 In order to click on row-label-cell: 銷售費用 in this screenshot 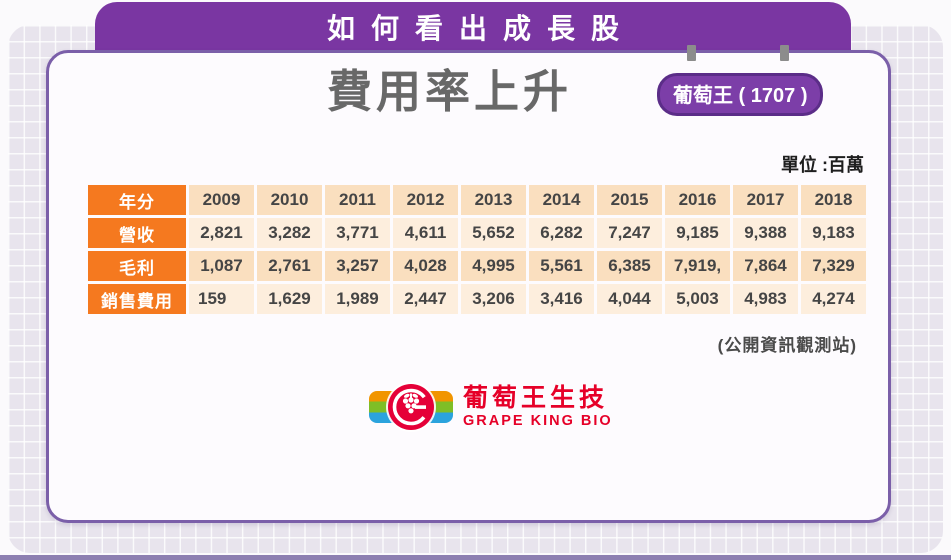, I will do `click(137, 299)`.